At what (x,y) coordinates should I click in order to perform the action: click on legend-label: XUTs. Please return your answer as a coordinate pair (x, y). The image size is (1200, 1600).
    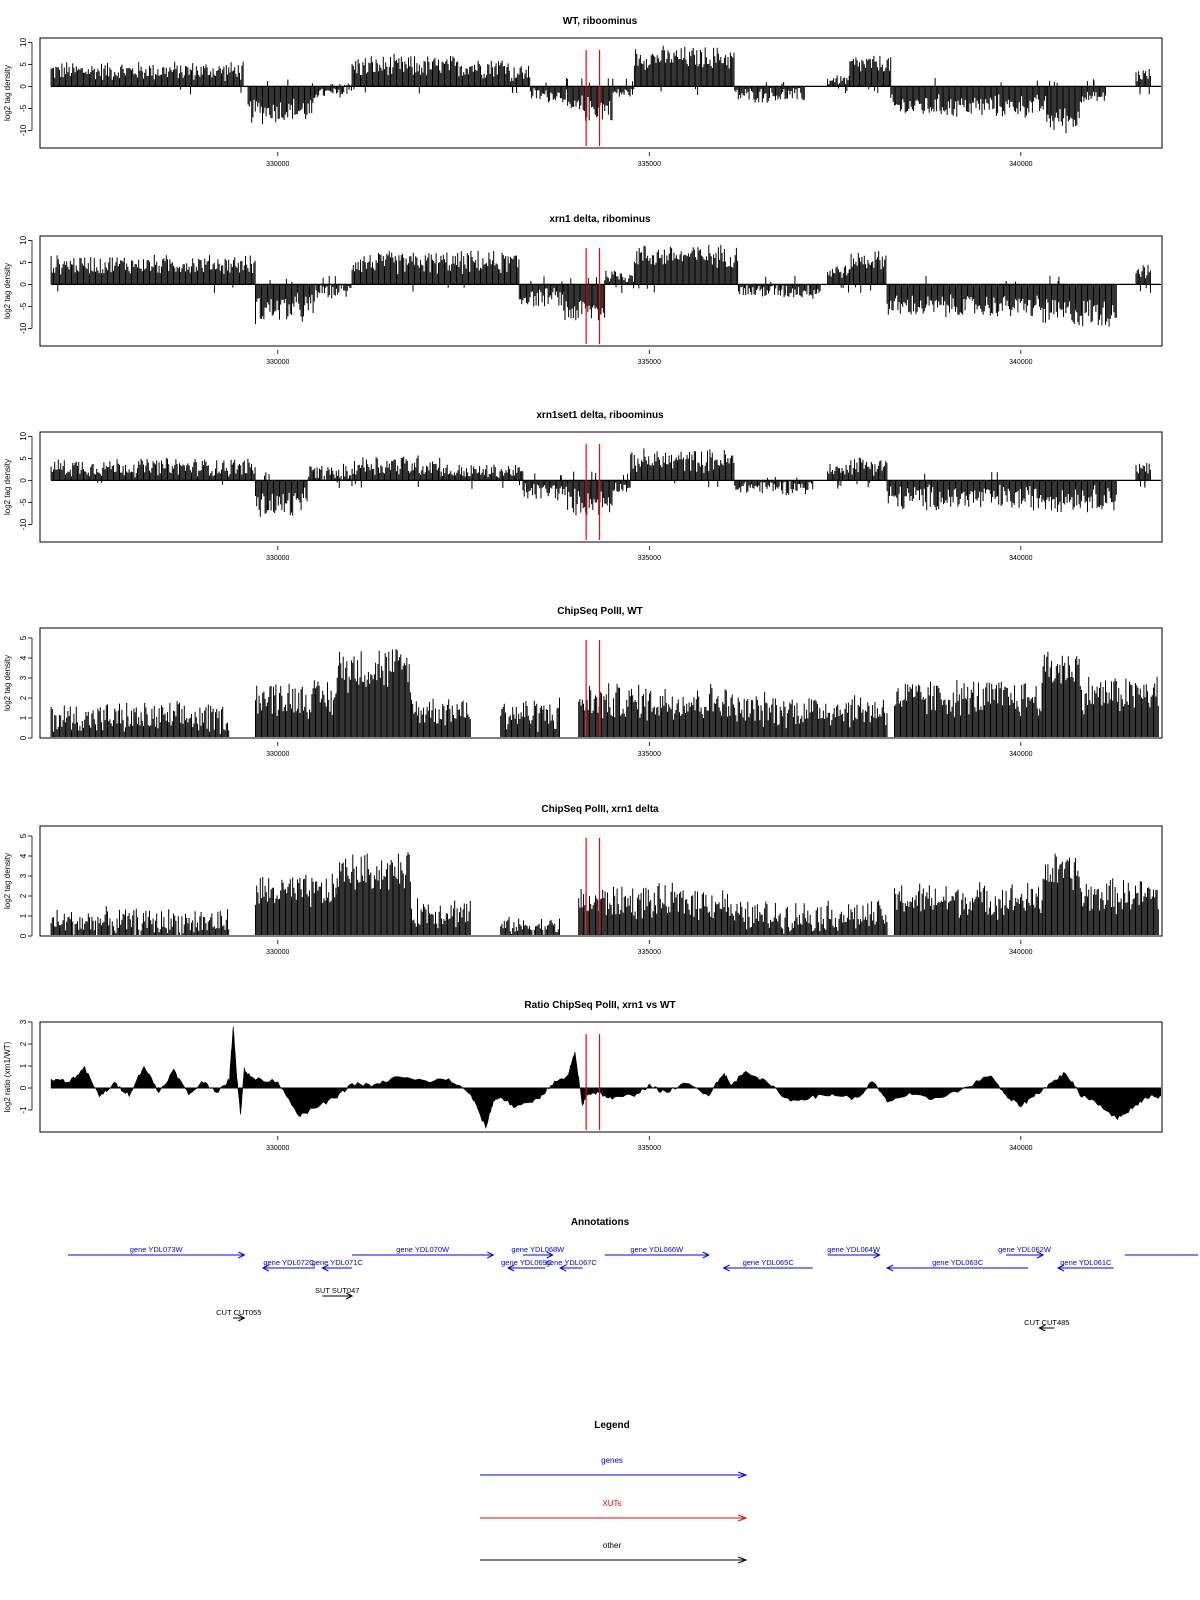
    Looking at the image, I should click on (611, 1503).